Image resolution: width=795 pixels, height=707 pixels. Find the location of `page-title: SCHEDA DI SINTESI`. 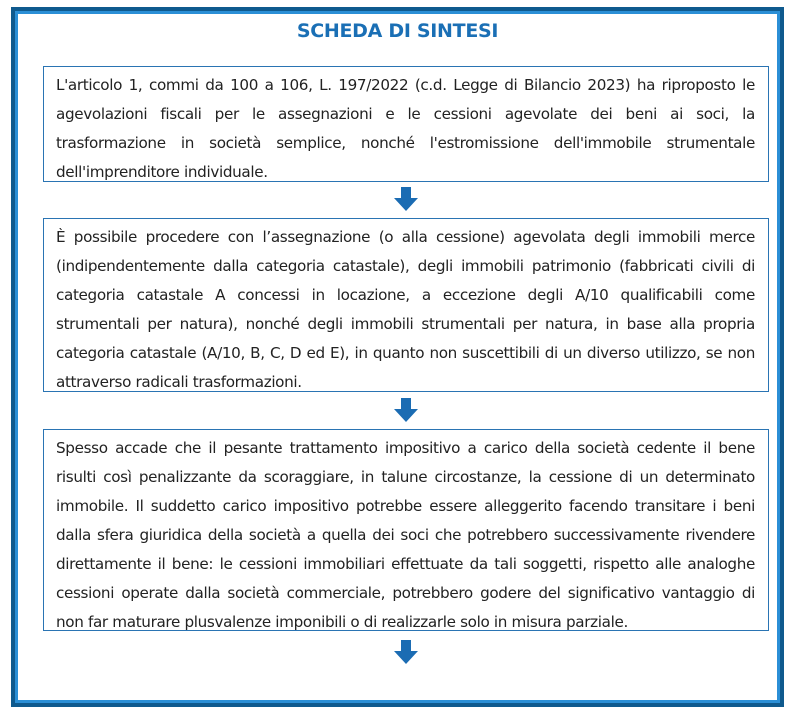

page-title: SCHEDA DI SINTESI is located at coordinates (397, 31).